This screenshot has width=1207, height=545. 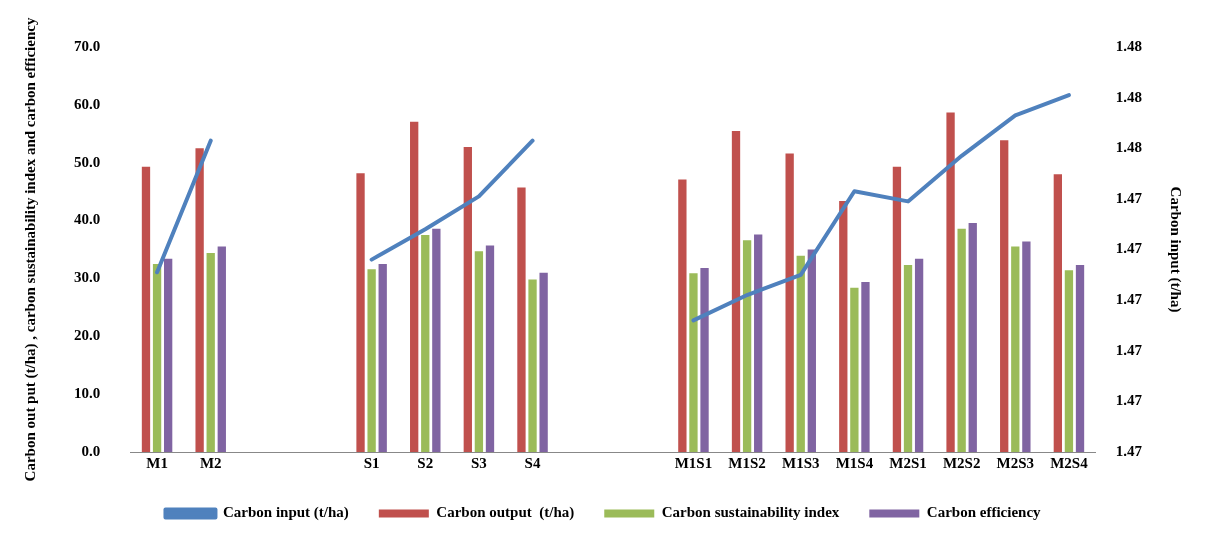 What do you see at coordinates (371, 462) in the screenshot?
I see `x-tick-label: S1` at bounding box center [371, 462].